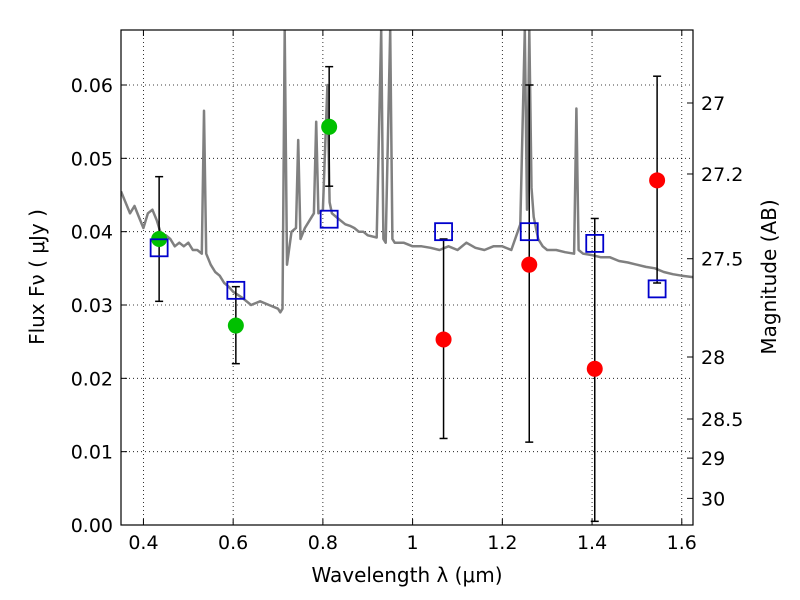 This screenshot has height=600, width=800. What do you see at coordinates (92, 379) in the screenshot?
I see `y-tick-label: 0.02` at bounding box center [92, 379].